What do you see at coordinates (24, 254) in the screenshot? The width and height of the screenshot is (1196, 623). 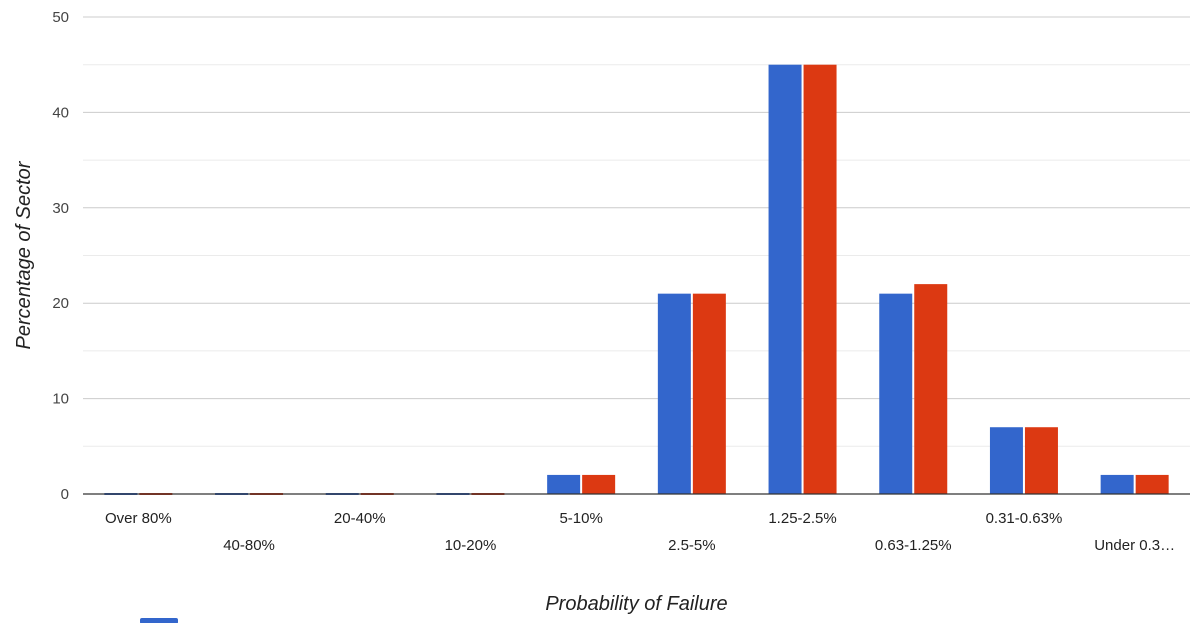 I see `y-axis-title: Percentage of Sector` at bounding box center [24, 254].